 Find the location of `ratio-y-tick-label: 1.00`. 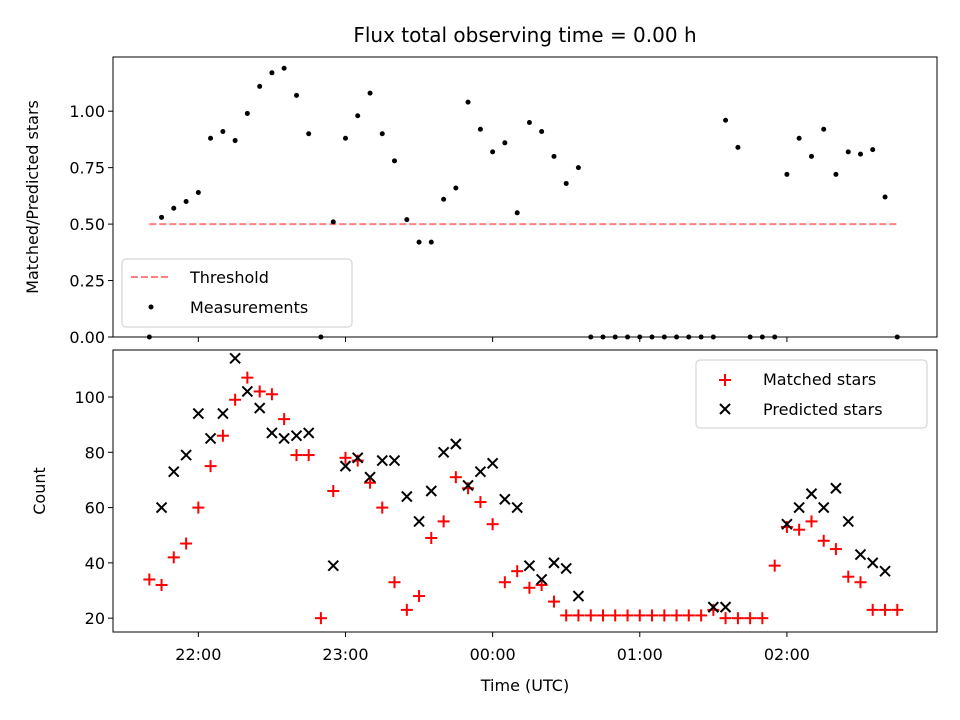

ratio-y-tick-label: 1.00 is located at coordinates (87, 111).